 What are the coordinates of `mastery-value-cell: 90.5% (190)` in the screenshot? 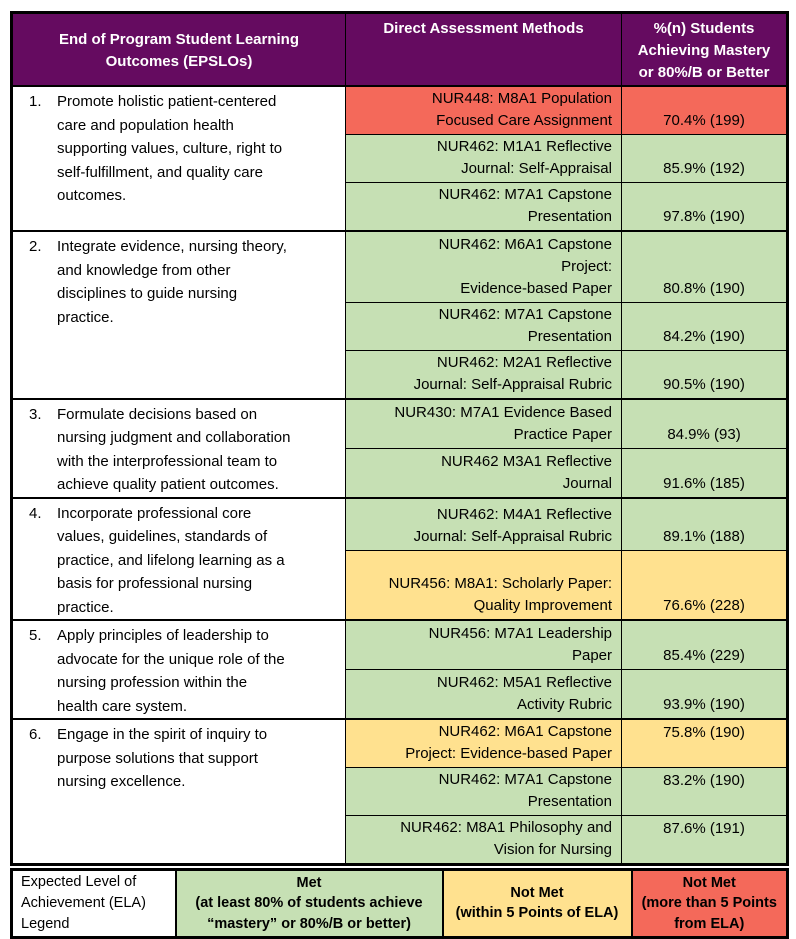 It's located at (704, 374).